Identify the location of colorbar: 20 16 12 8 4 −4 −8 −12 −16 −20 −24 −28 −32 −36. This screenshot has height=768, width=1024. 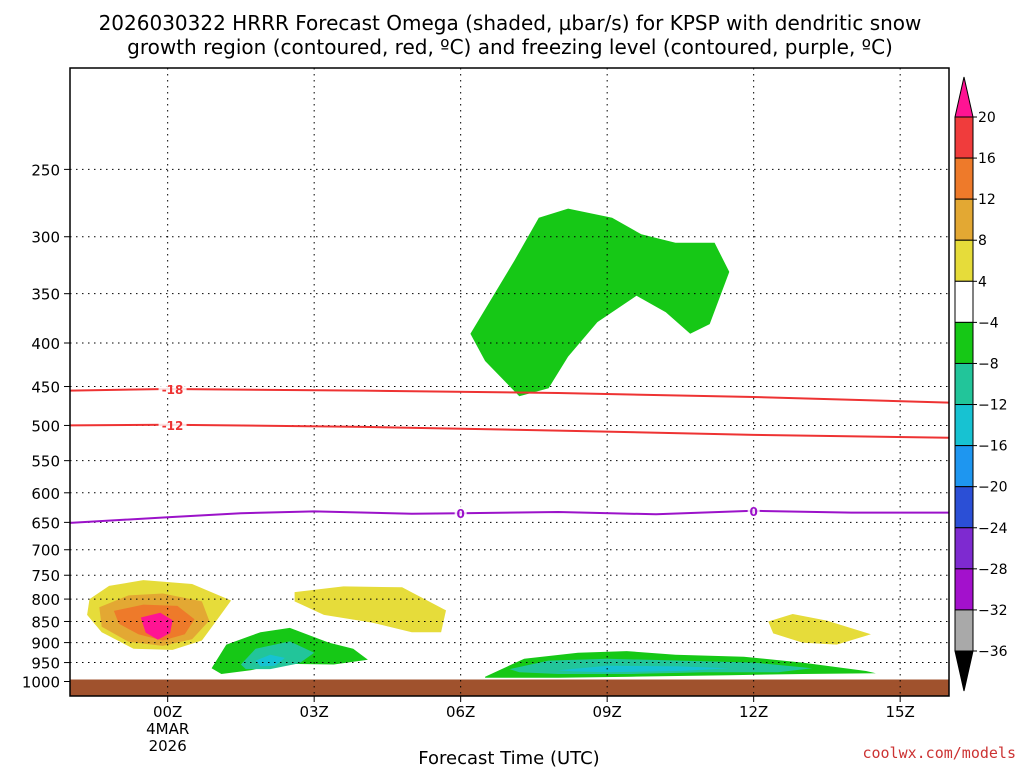
(981, 384).